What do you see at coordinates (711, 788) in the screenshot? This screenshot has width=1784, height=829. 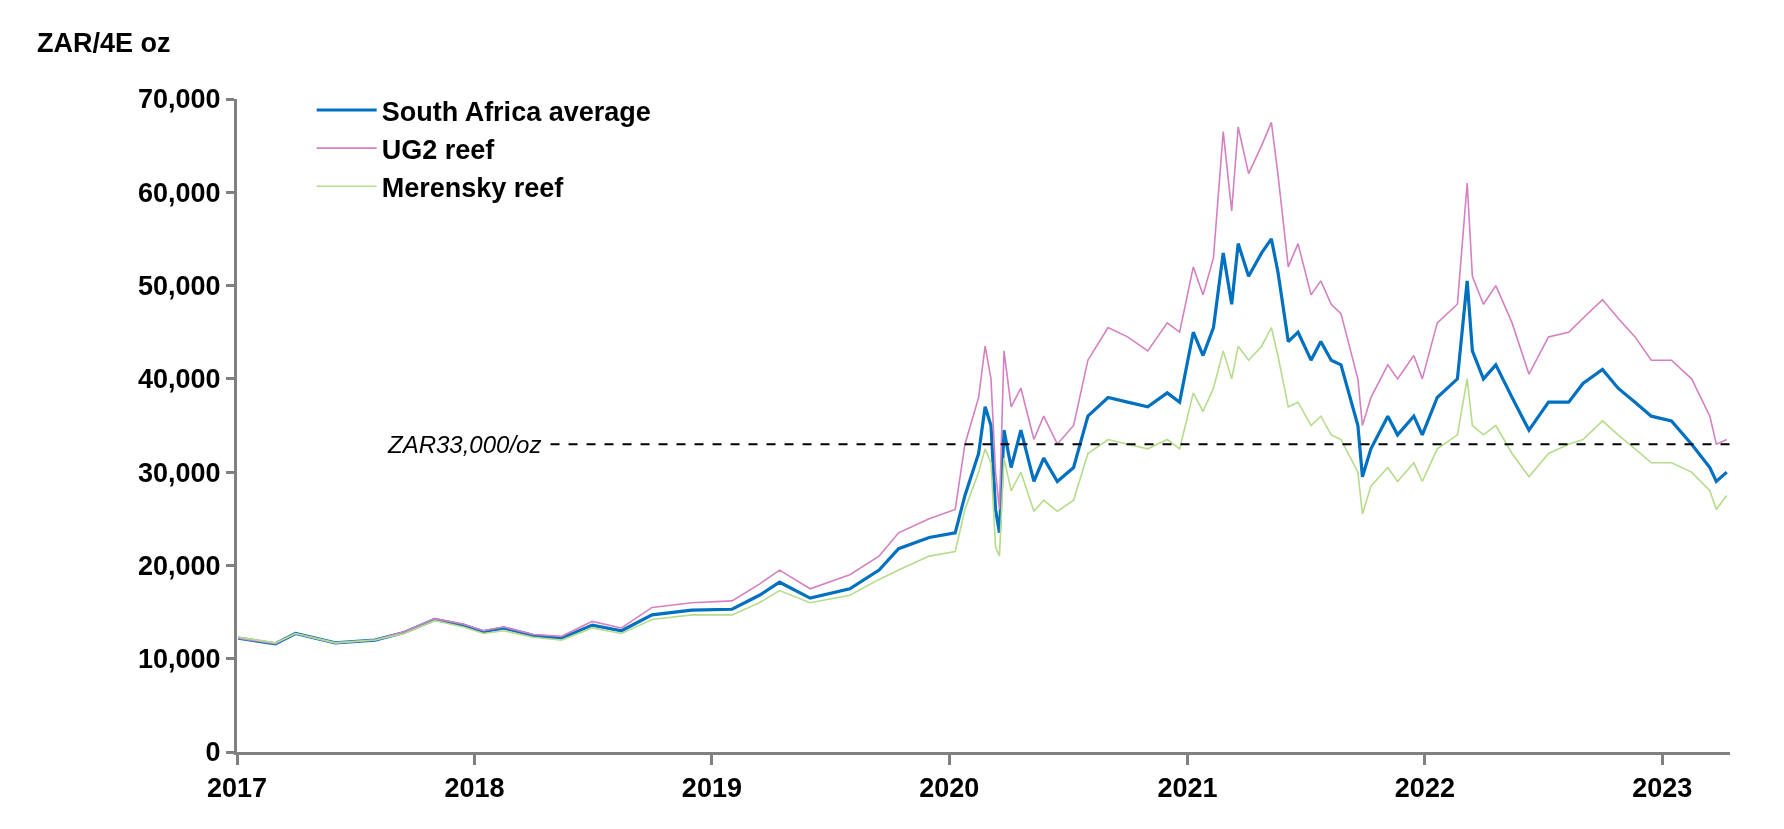 I see `x-tick-label: 2019` at bounding box center [711, 788].